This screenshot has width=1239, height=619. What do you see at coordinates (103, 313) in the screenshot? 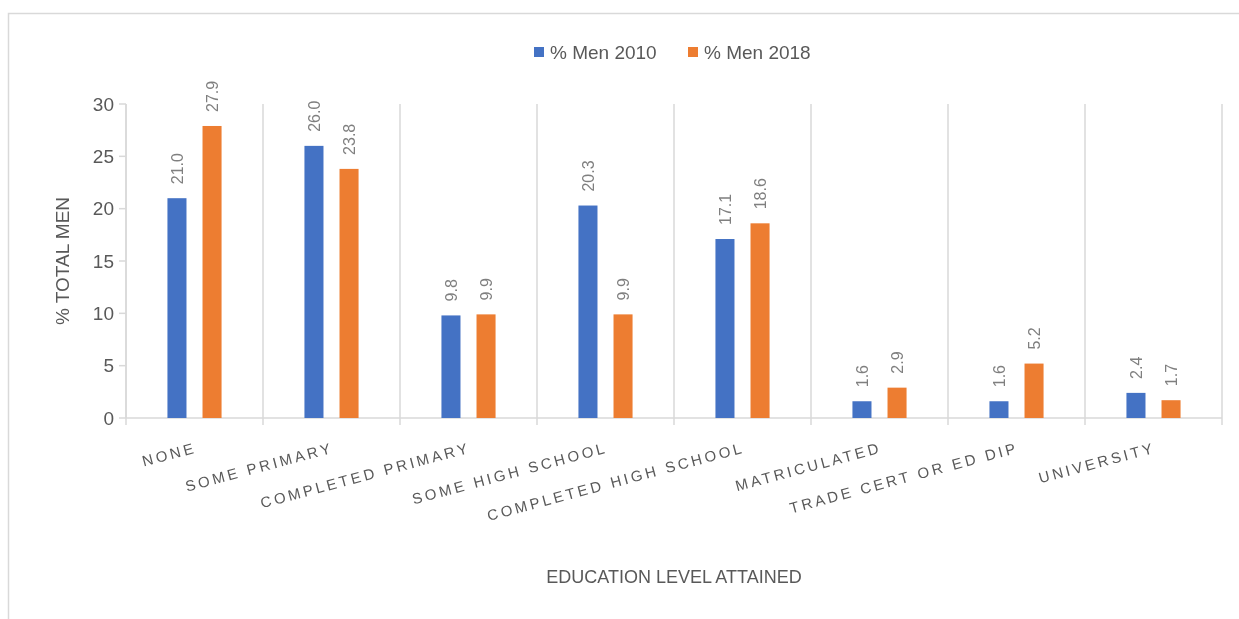
I see `y-tick-label: 10` at bounding box center [103, 313].